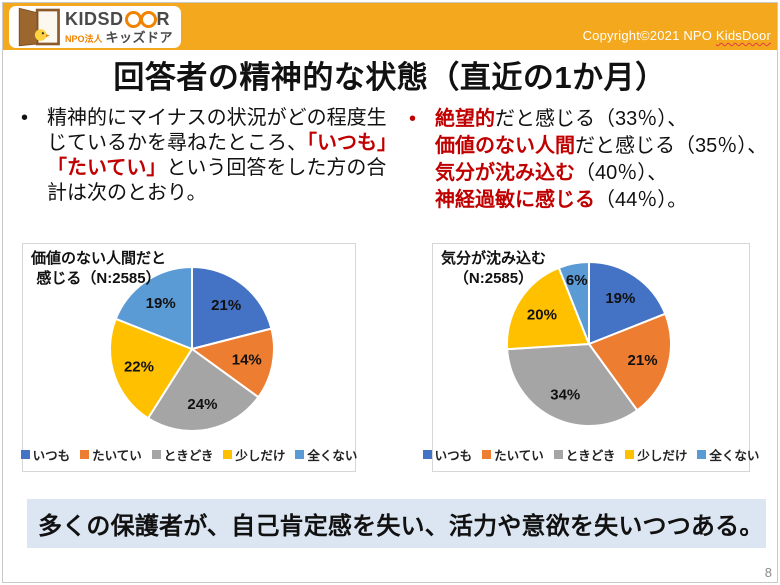 This screenshot has height=585, width=780. Describe the element at coordinates (515, 200) in the screenshot. I see `stat-nervous: 神経過敏に感じる` at that location.